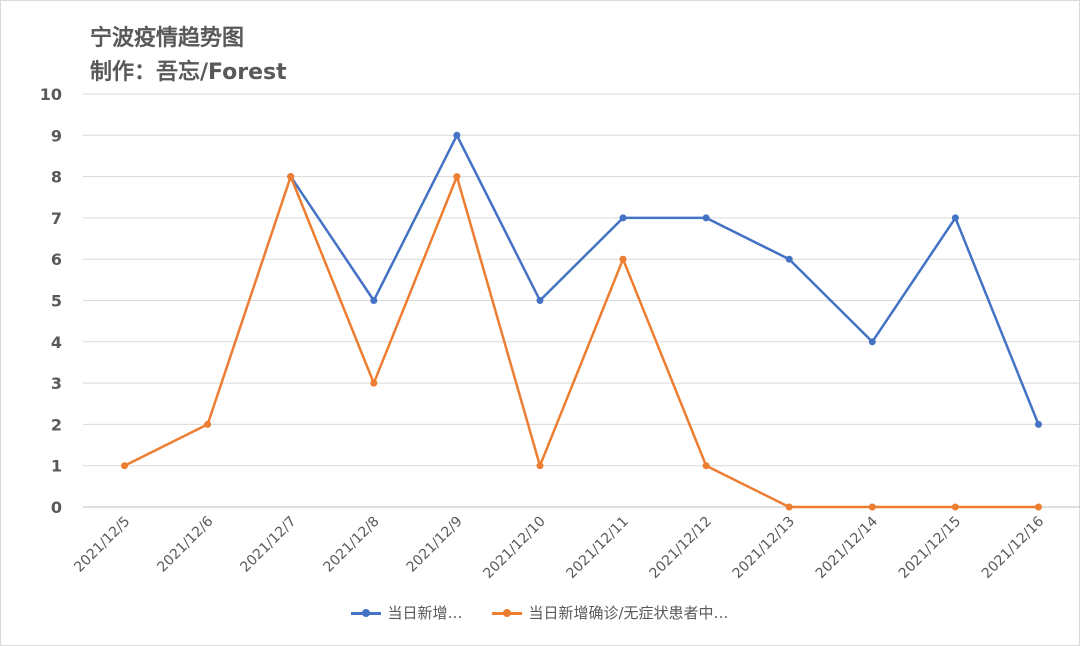 The height and width of the screenshot is (646, 1080). I want to click on y-tick-label: 7, so click(56, 218).